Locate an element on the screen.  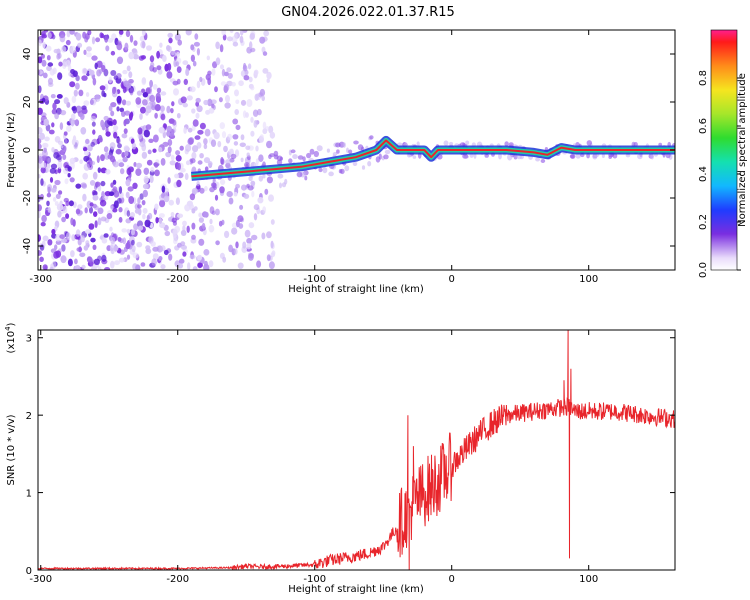
spectrogram-x-tick-label: 100 is located at coordinates (588, 279).